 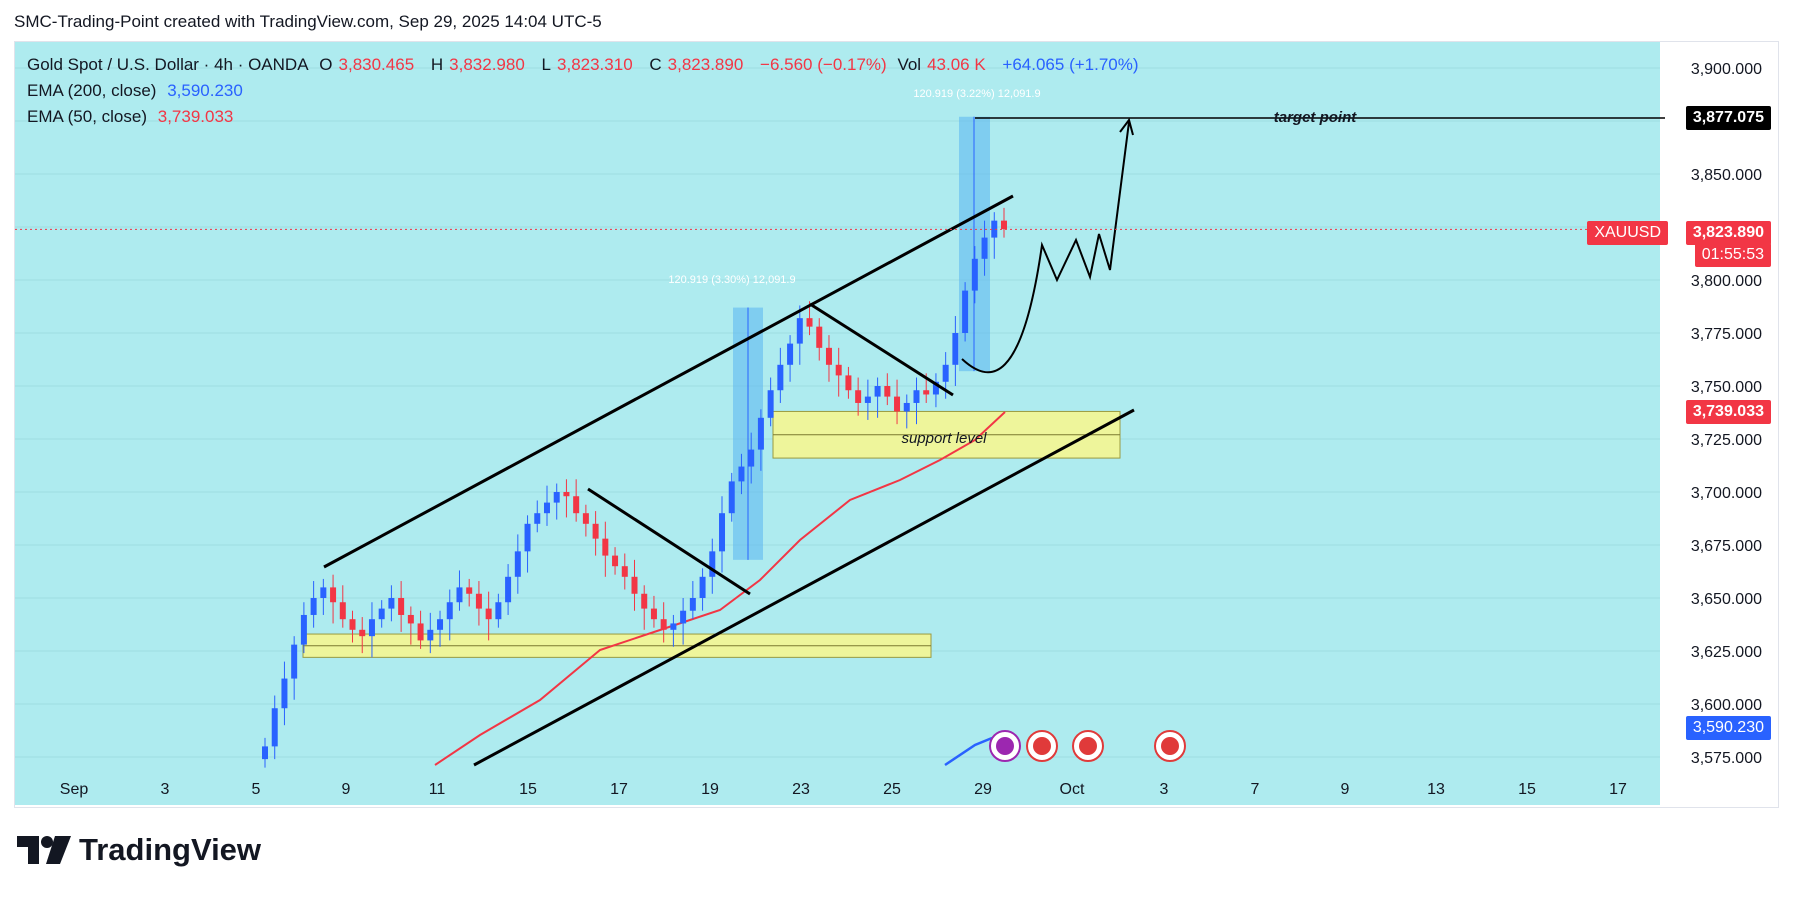 What do you see at coordinates (892, 789) in the screenshot?
I see `x-tick-label: 25` at bounding box center [892, 789].